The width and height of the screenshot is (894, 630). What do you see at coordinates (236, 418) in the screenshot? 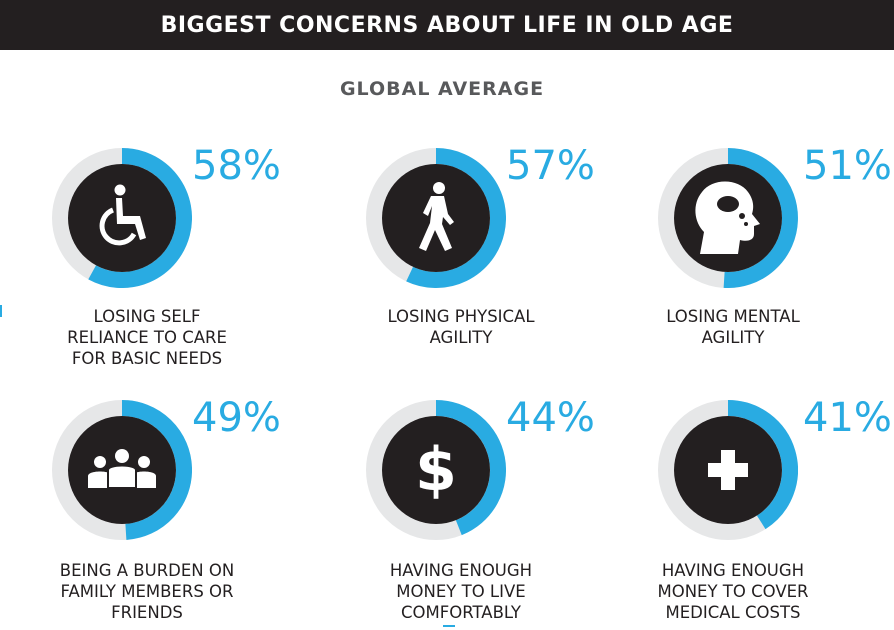
I see `percentage-label: 49%` at bounding box center [236, 418].